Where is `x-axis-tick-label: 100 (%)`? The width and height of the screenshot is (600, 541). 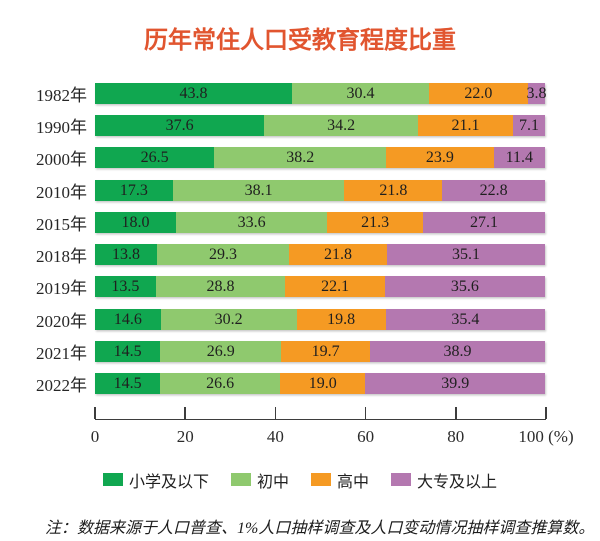
x-axis-tick-label: 100 (%) is located at coordinates (546, 436).